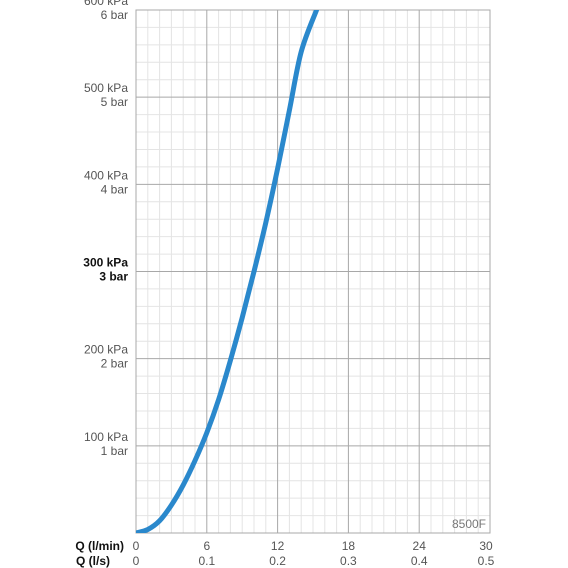  Describe the element at coordinates (136, 561) in the screenshot. I see `x-tick-label-ls: 0` at that location.